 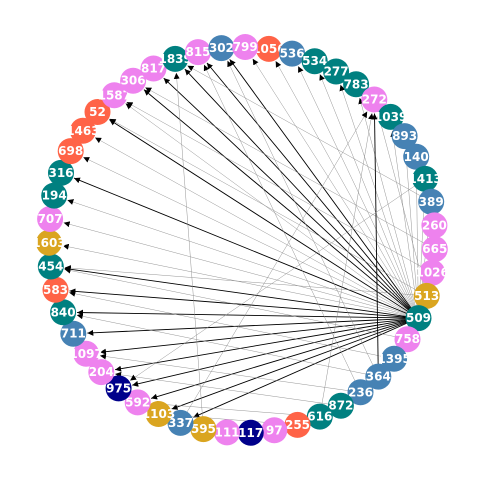 I want to click on node-337: 337, so click(x=180, y=422).